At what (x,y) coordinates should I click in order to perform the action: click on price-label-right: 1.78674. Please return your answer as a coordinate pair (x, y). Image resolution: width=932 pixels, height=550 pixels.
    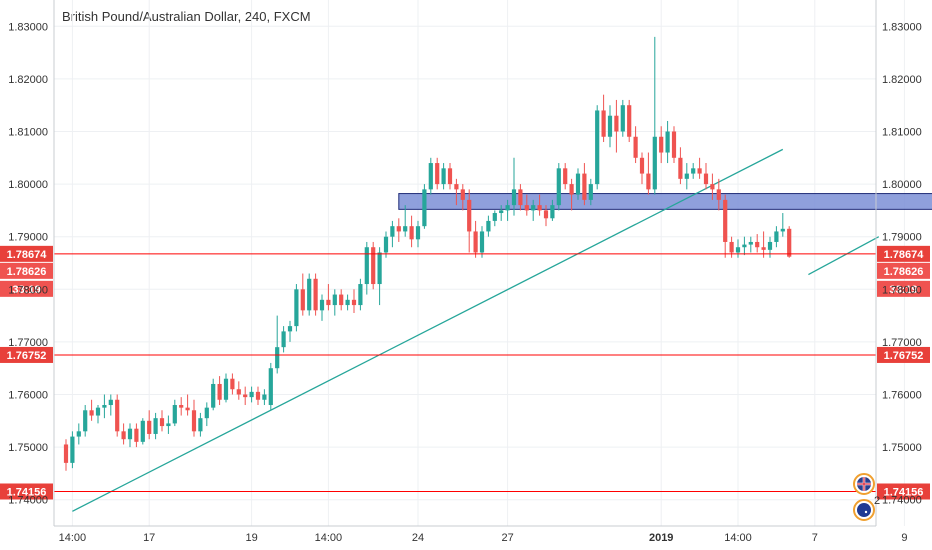
    Looking at the image, I should click on (904, 255).